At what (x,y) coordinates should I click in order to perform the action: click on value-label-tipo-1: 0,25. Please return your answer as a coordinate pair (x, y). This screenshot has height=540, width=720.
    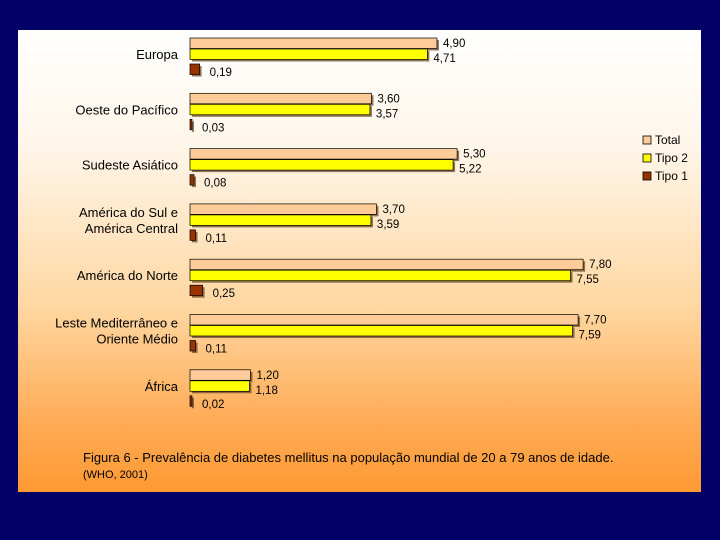
    Looking at the image, I should click on (224, 294).